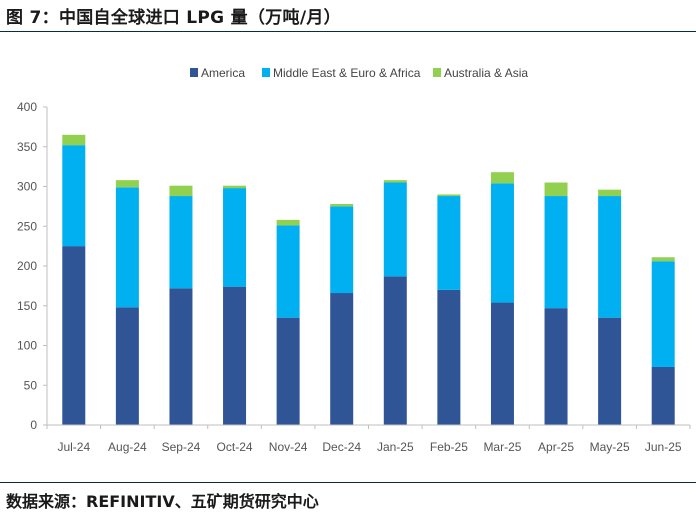 The height and width of the screenshot is (517, 696). What do you see at coordinates (27, 346) in the screenshot?
I see `y-tick-label: 100` at bounding box center [27, 346].